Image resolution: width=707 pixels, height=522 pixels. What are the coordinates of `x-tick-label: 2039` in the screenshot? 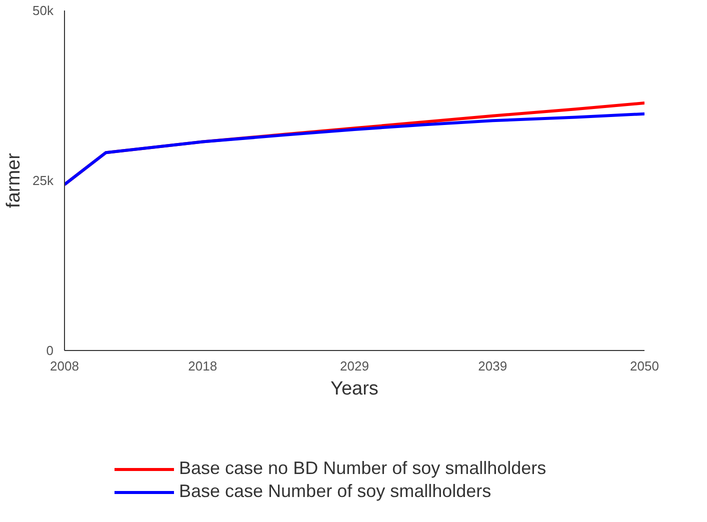 It's located at (493, 366).